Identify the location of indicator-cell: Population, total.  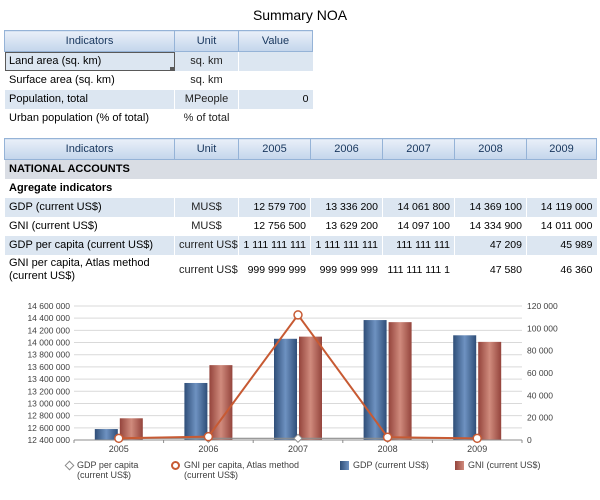
(89, 99).